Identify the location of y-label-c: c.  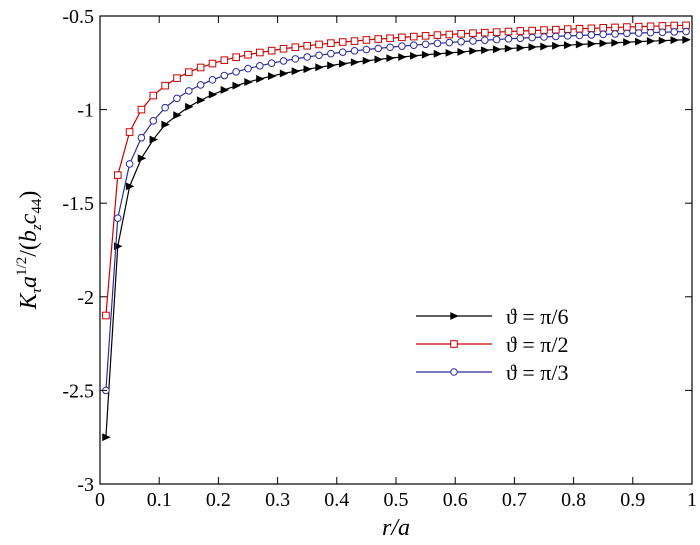
(29, 218).